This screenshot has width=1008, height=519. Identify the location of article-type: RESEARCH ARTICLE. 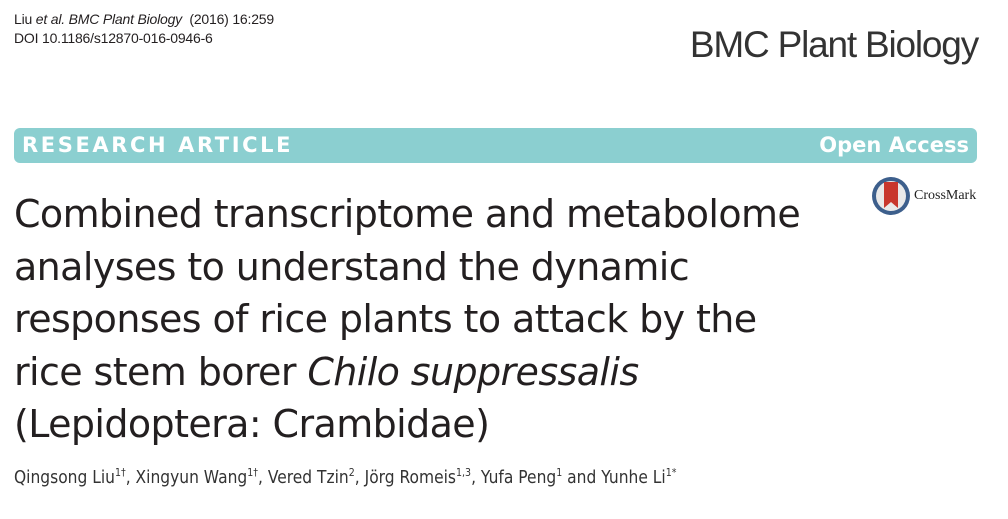
(158, 145).